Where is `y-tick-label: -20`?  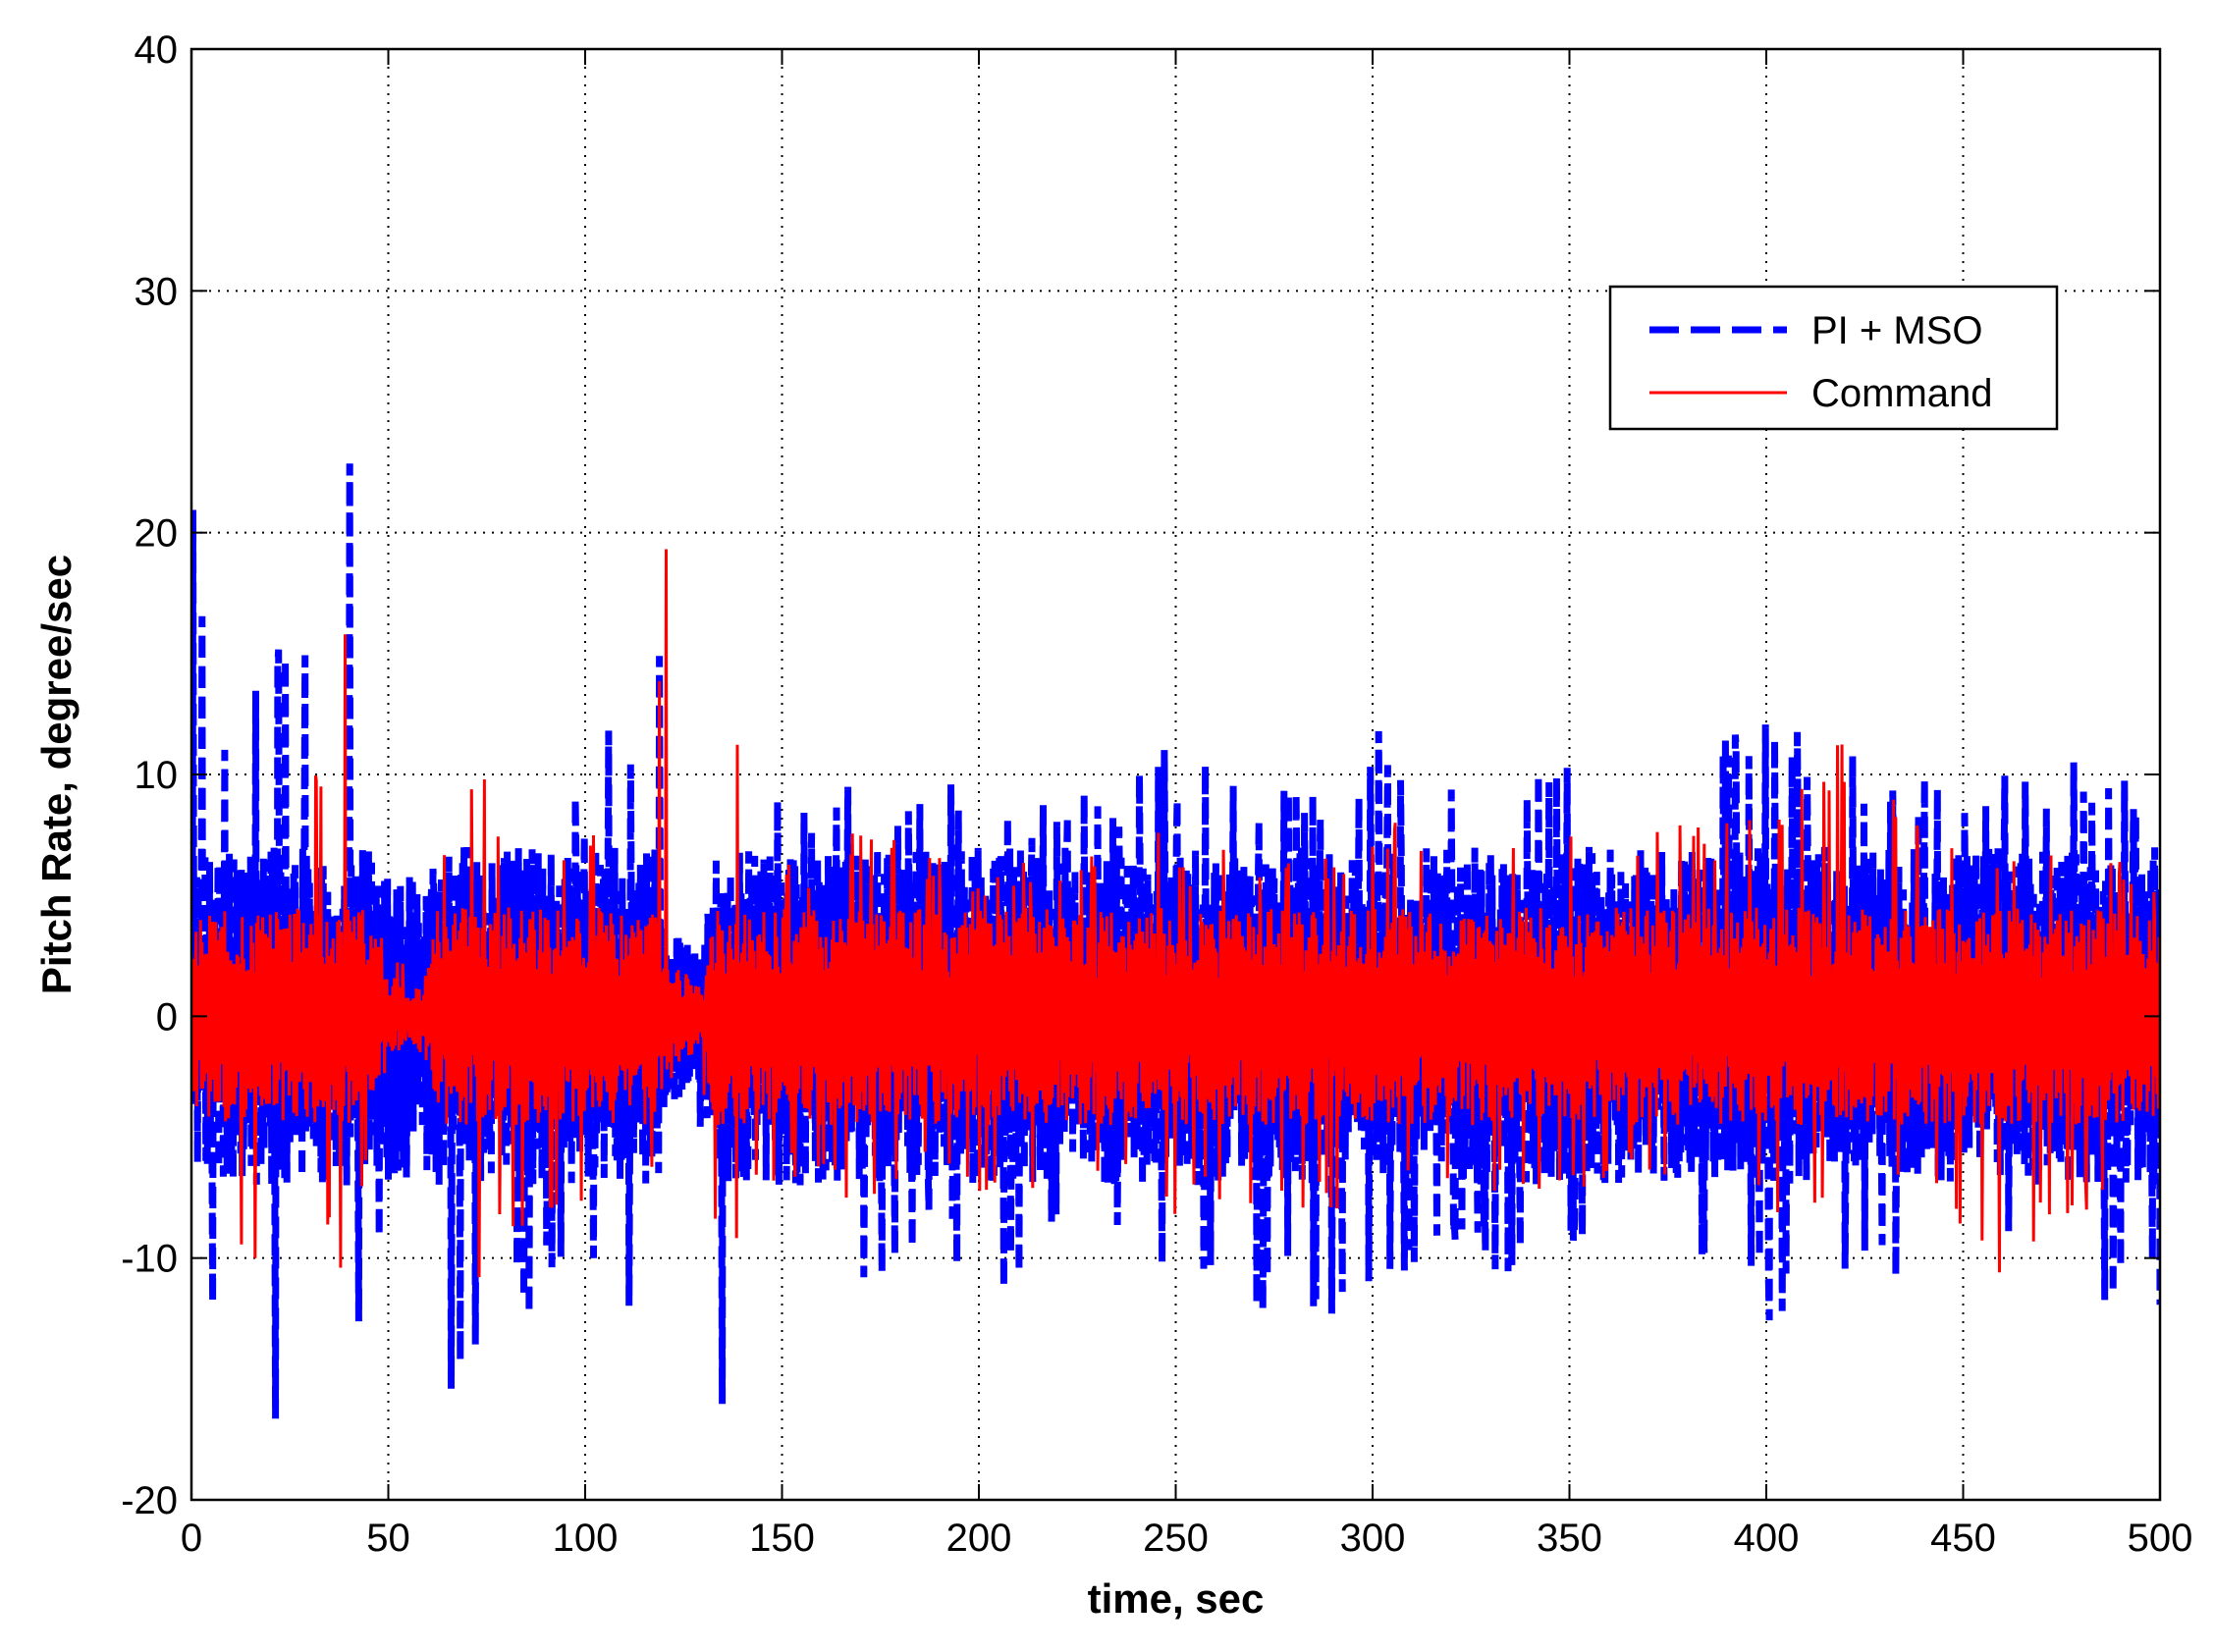 y-tick-label: -20 is located at coordinates (149, 1500).